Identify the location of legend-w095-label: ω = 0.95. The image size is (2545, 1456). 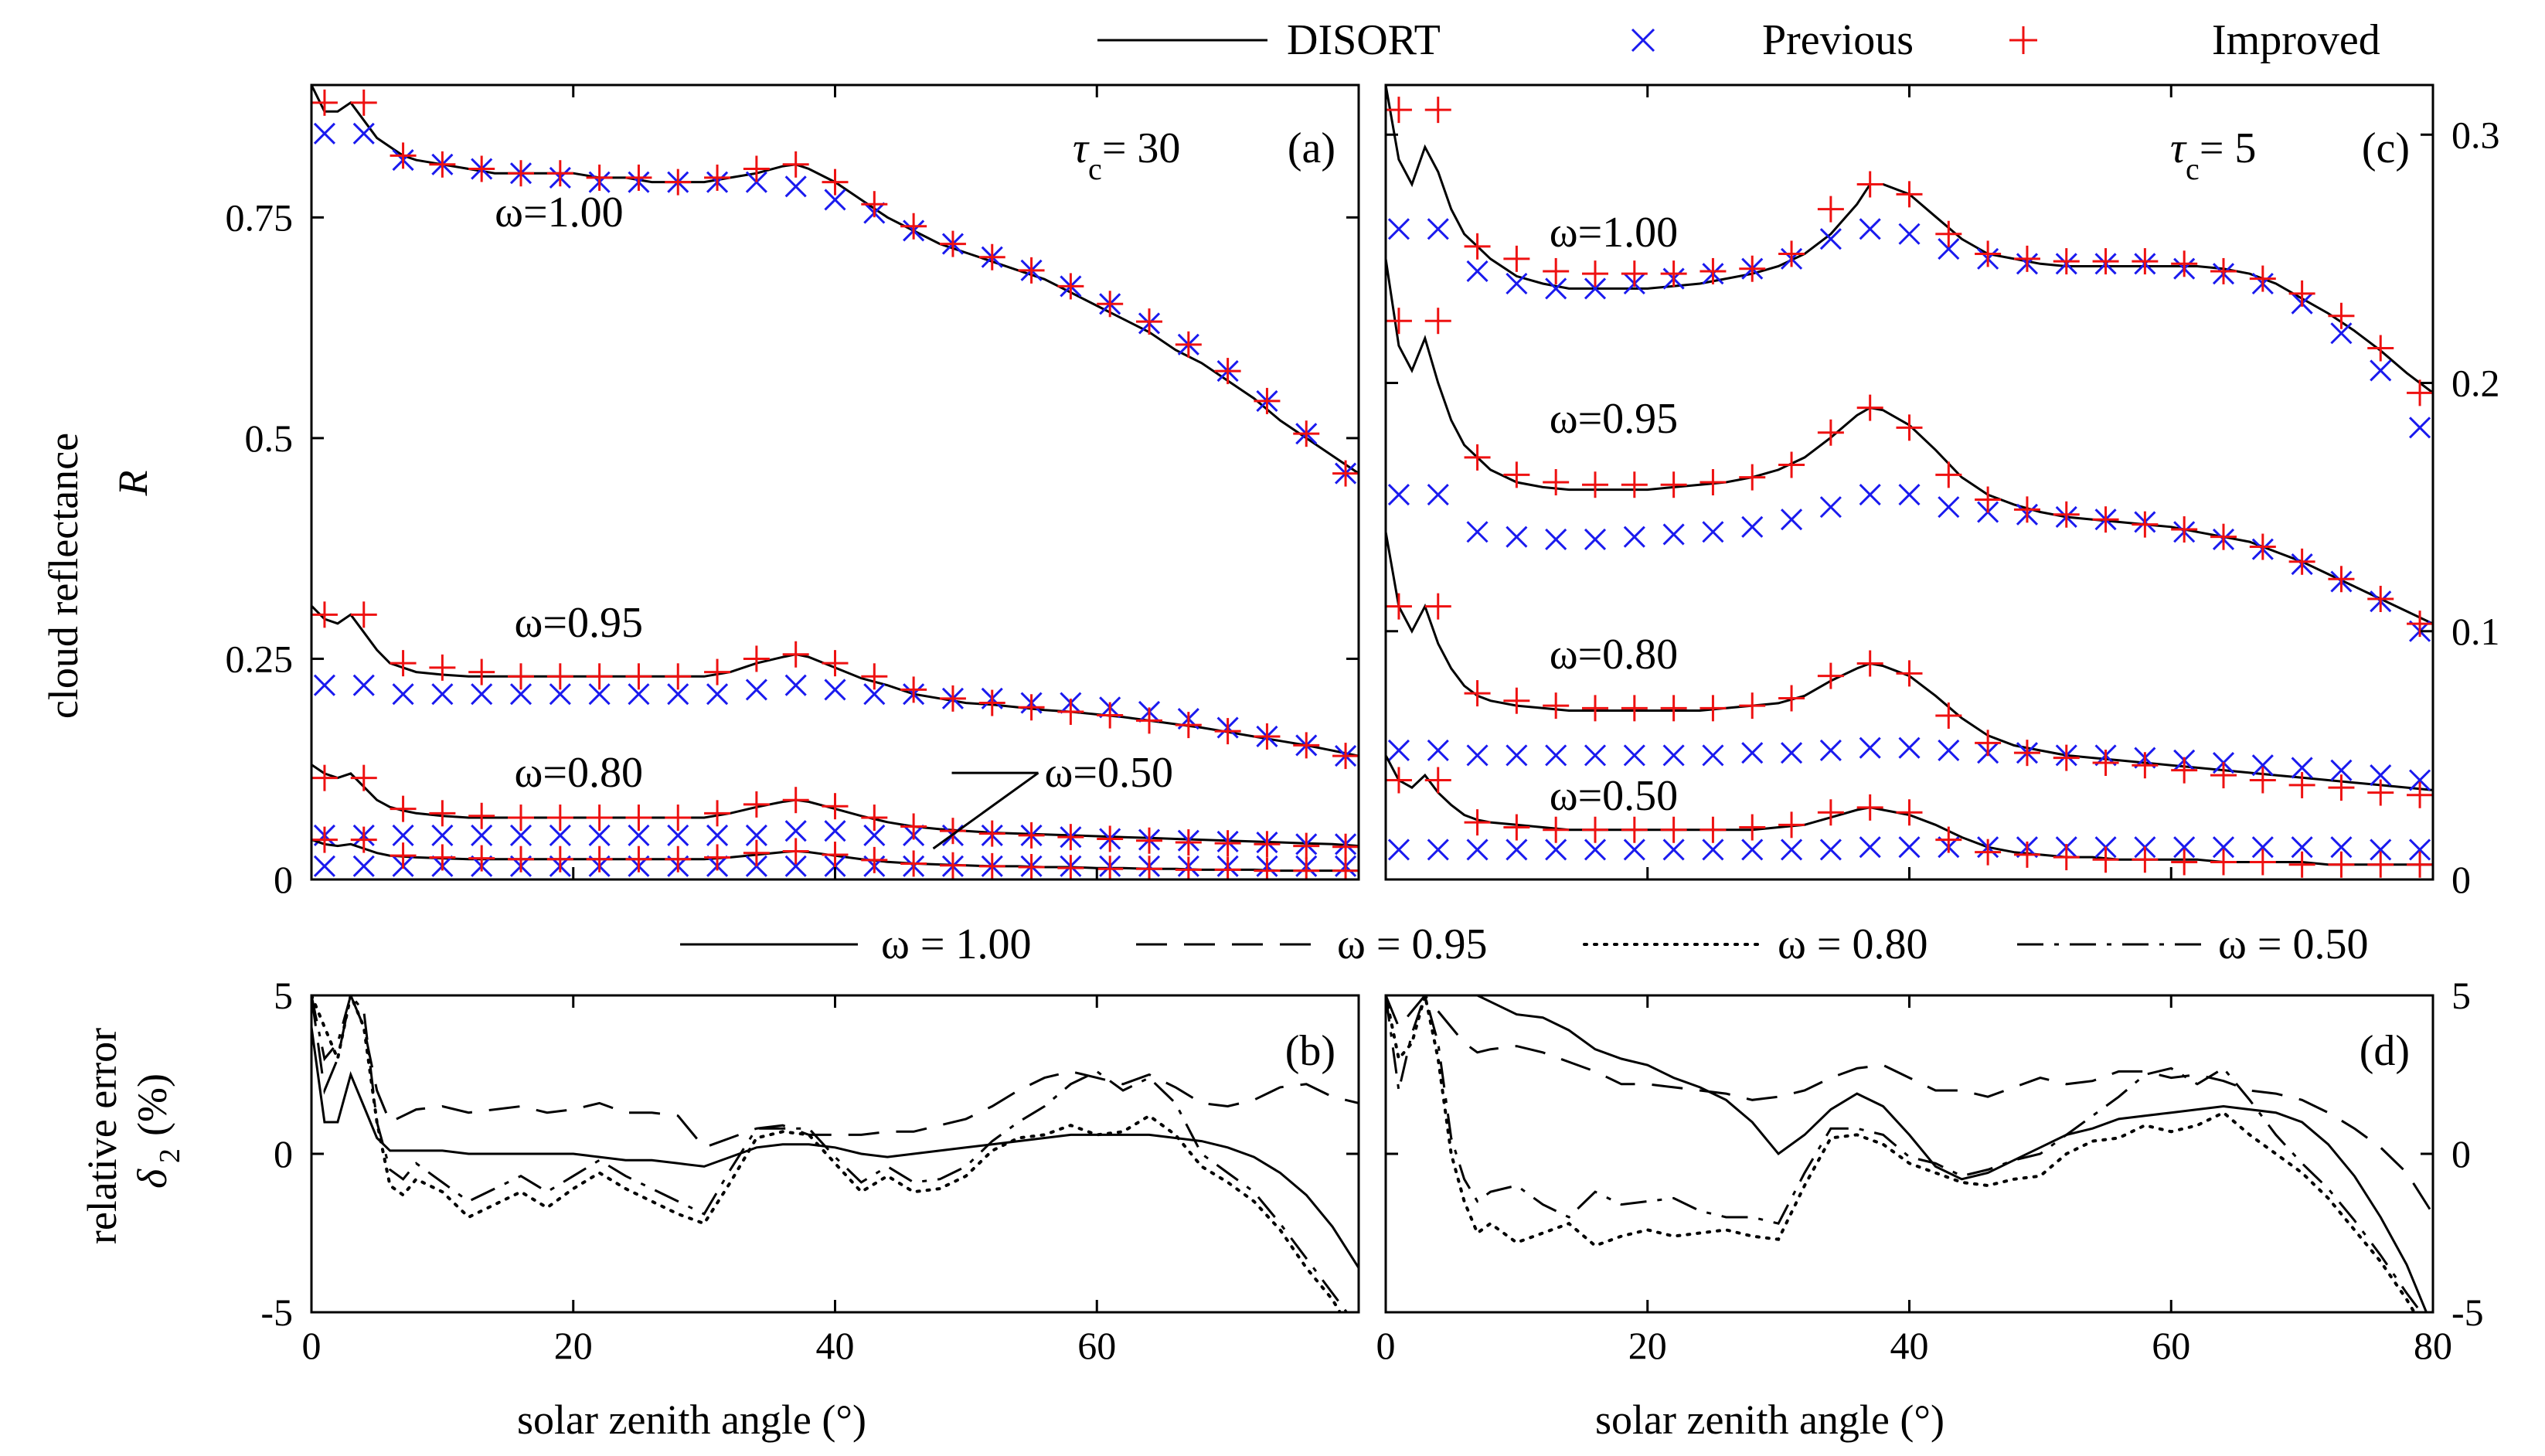
(1412, 944).